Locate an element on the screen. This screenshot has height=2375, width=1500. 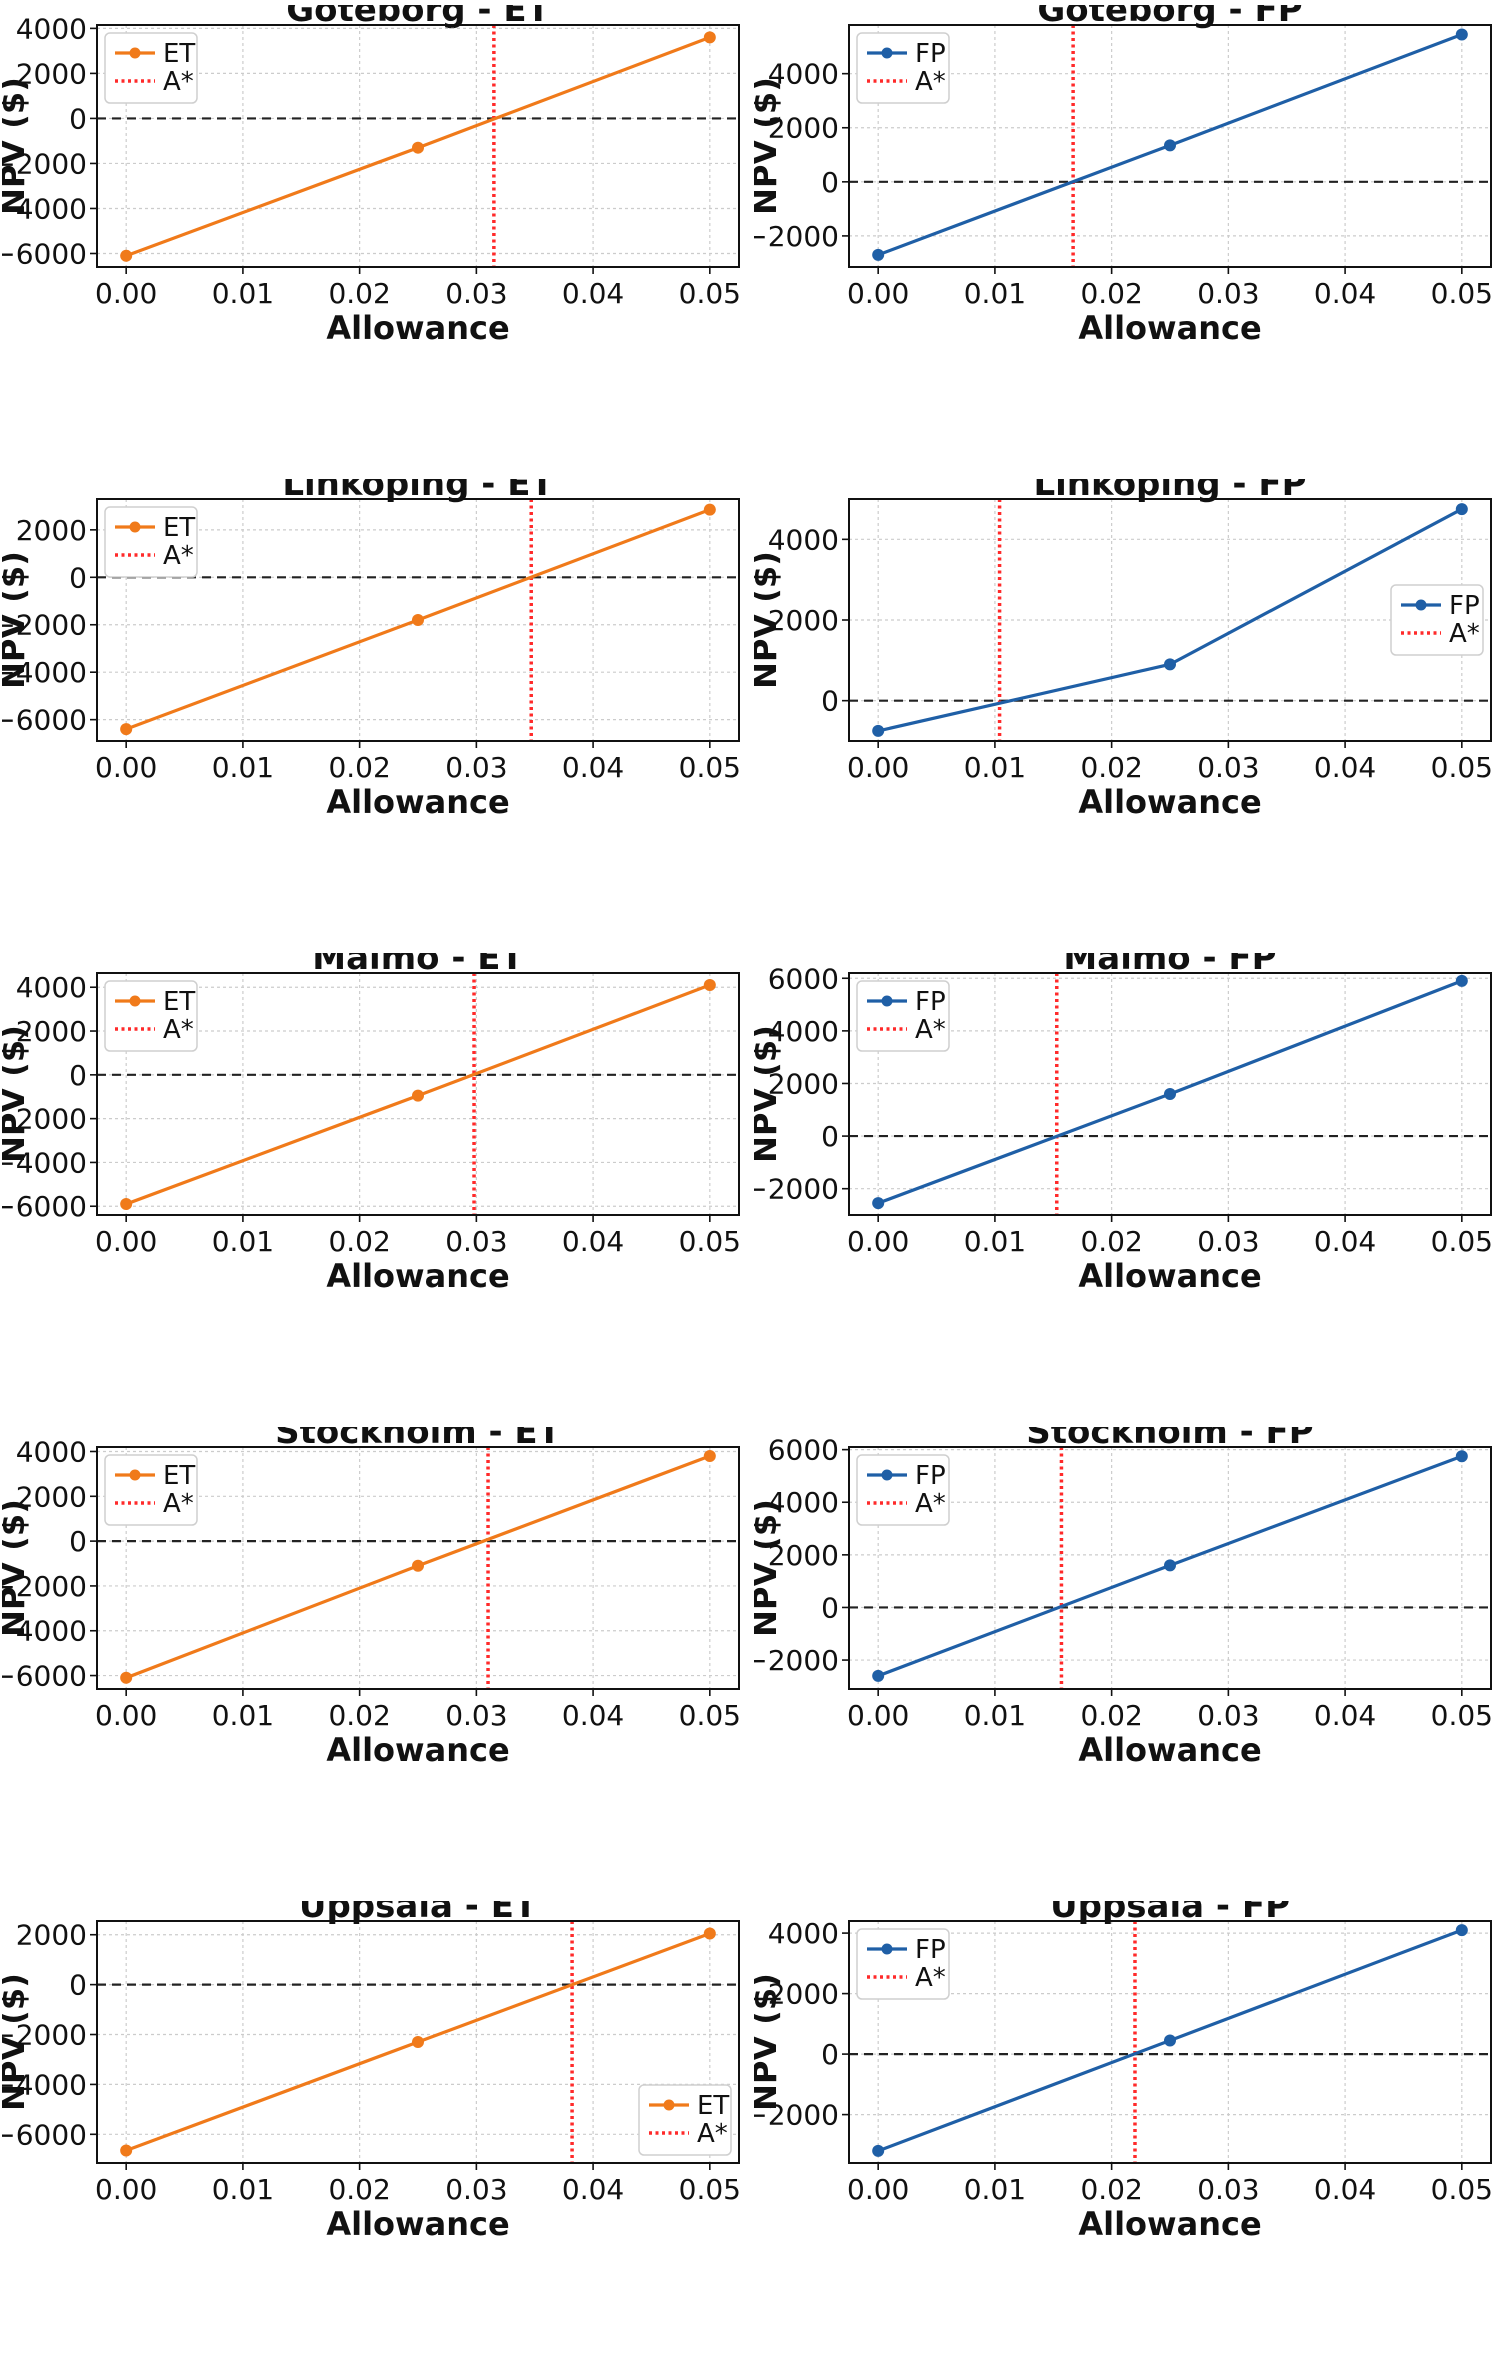
chart-title: Linkoping - FP is located at coordinates (1169, 491).